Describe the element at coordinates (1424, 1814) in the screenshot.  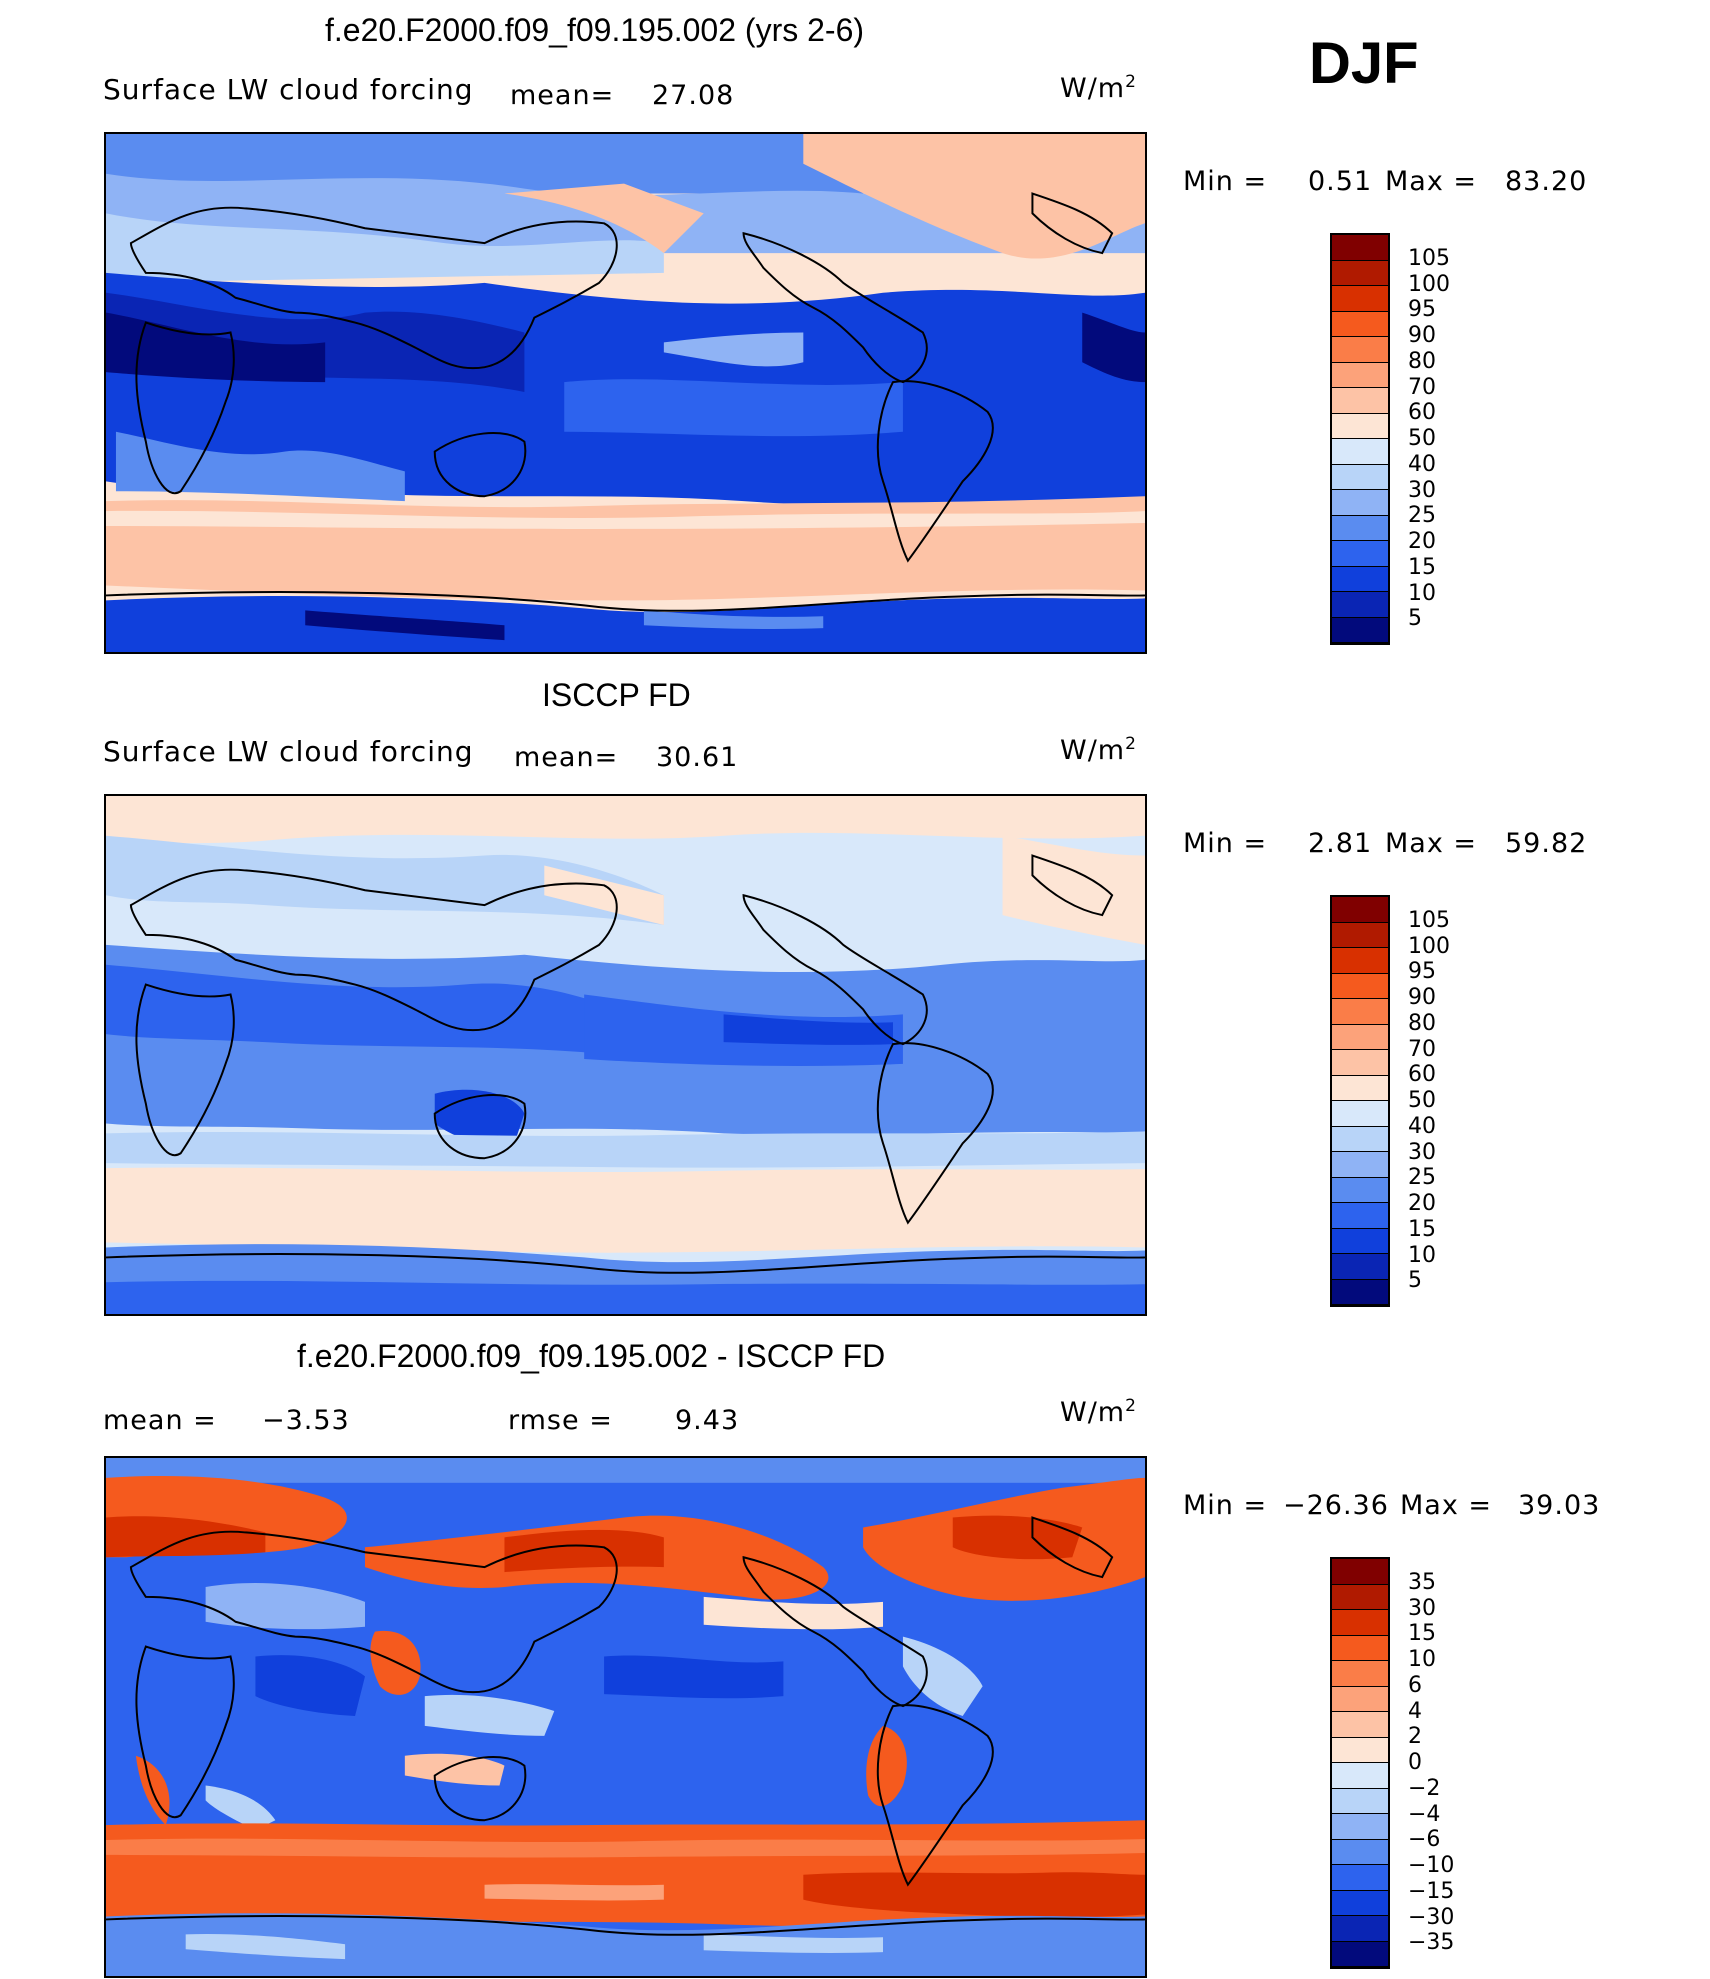
I see `colorbar-tick-label: −4` at that location.